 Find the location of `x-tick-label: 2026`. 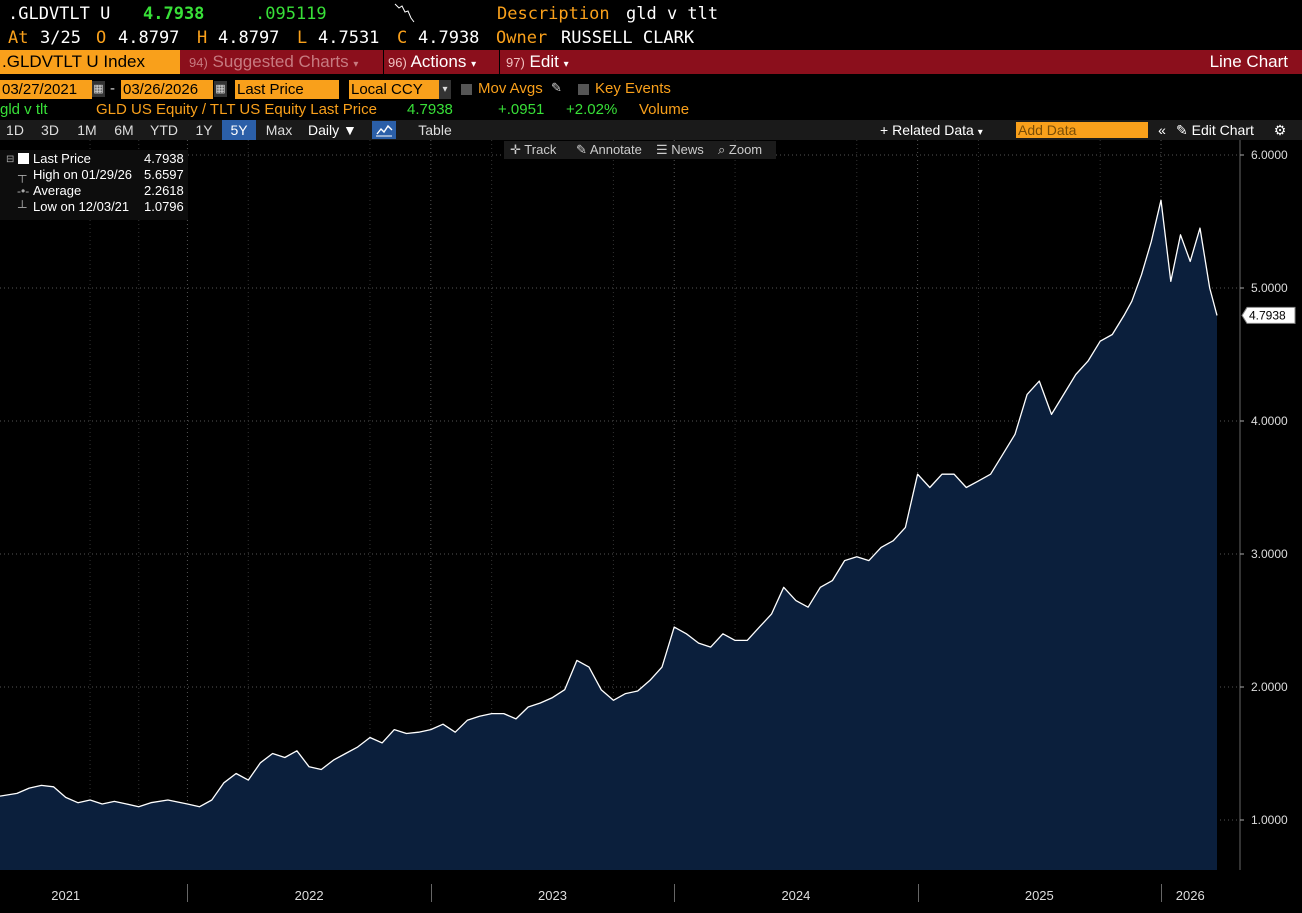

x-tick-label: 2026 is located at coordinates (1190, 895).